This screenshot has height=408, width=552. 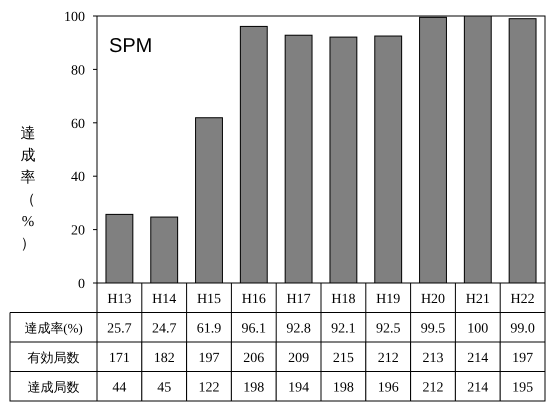 What do you see at coordinates (298, 299) in the screenshot?
I see `x-tick-label: H17` at bounding box center [298, 299].